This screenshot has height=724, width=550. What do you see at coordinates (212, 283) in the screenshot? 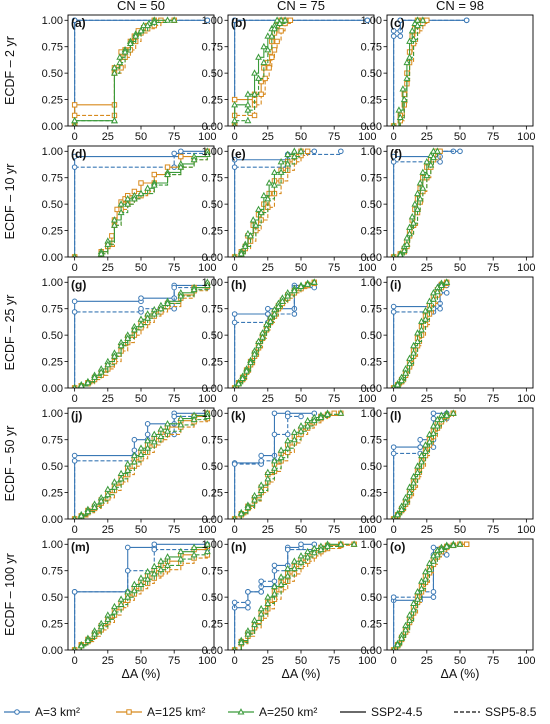
I see `y-tick-label: 1.00` at bounding box center [212, 283].